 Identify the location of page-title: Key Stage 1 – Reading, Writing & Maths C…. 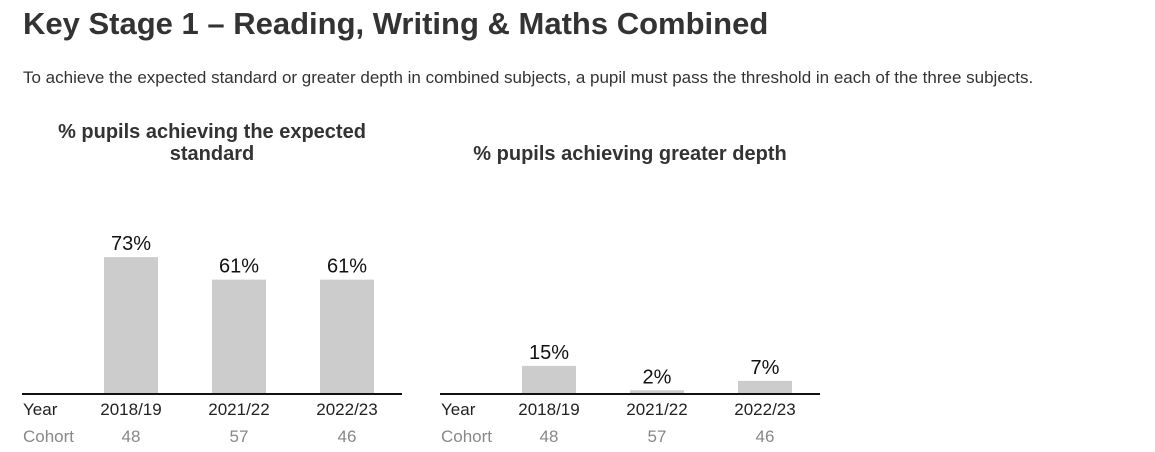
(396, 23).